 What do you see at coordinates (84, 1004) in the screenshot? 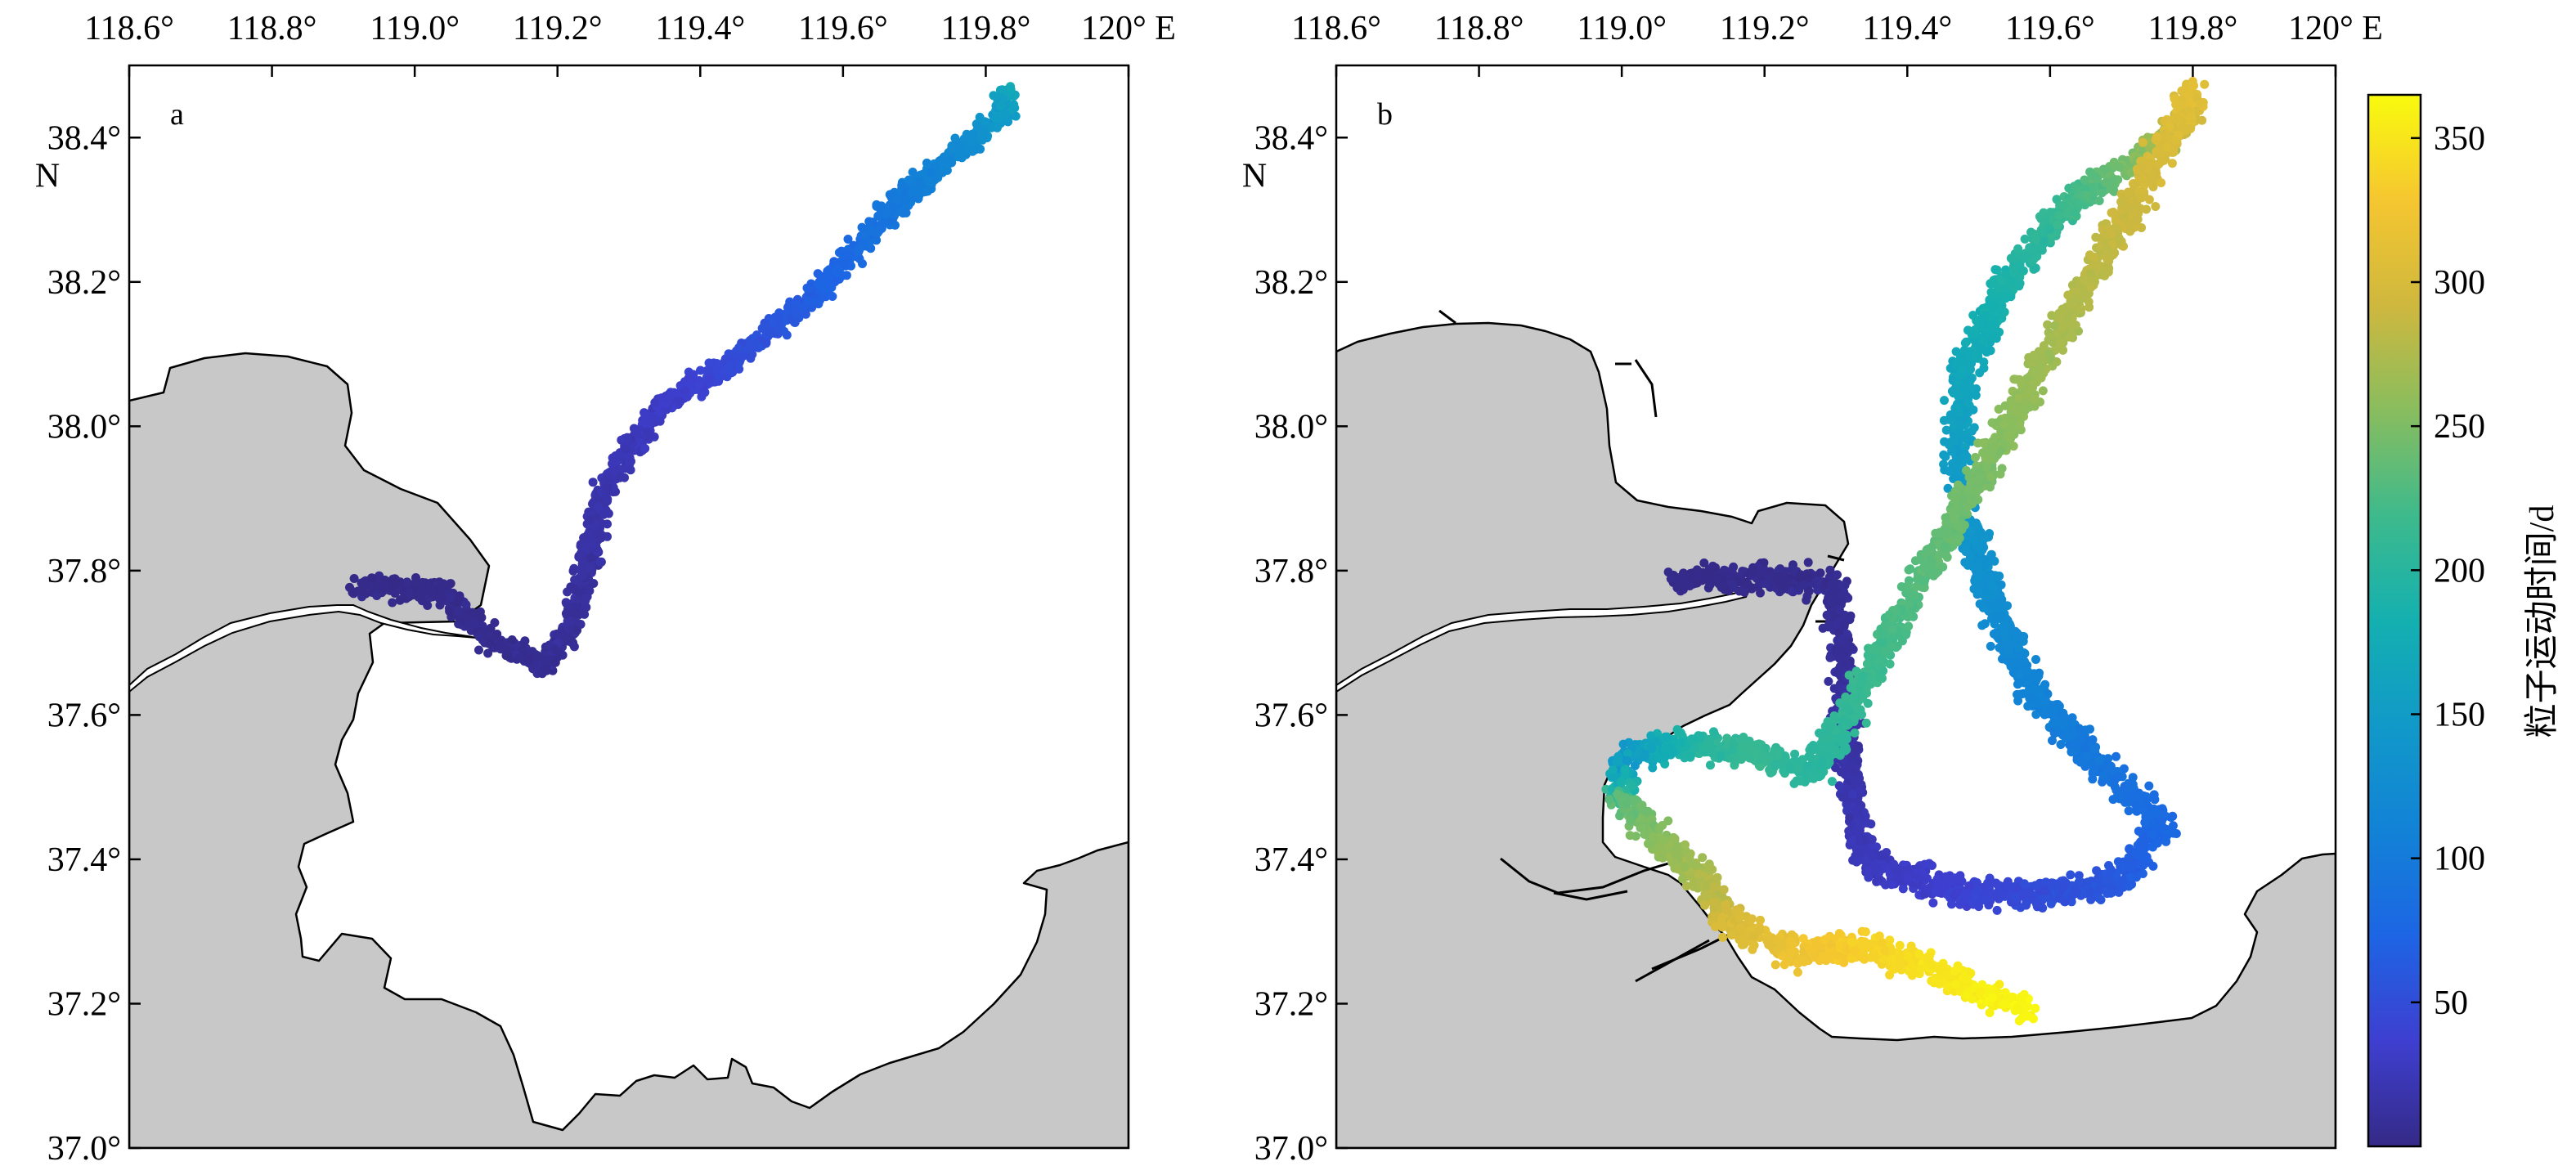
I see `y-tick-label: 37.2°` at bounding box center [84, 1004].